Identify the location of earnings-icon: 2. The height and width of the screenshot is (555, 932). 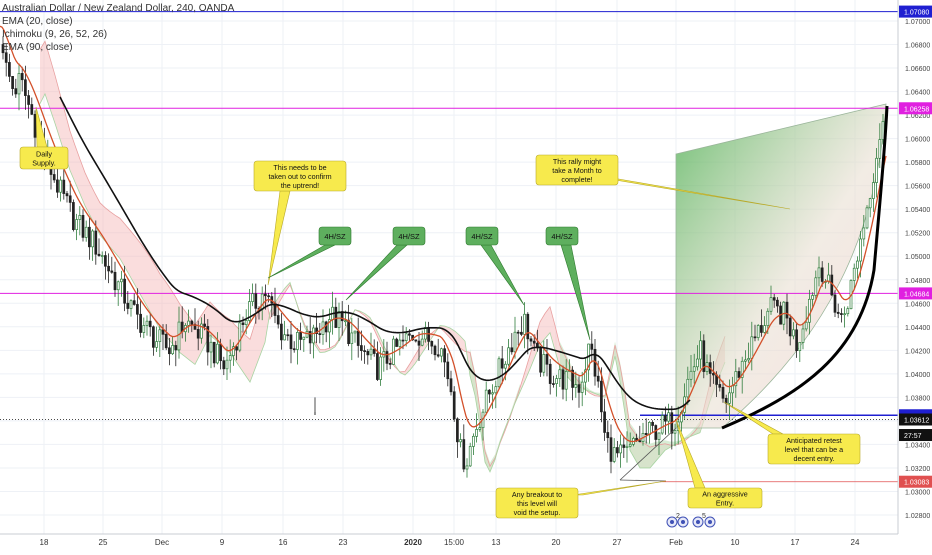
(673, 520).